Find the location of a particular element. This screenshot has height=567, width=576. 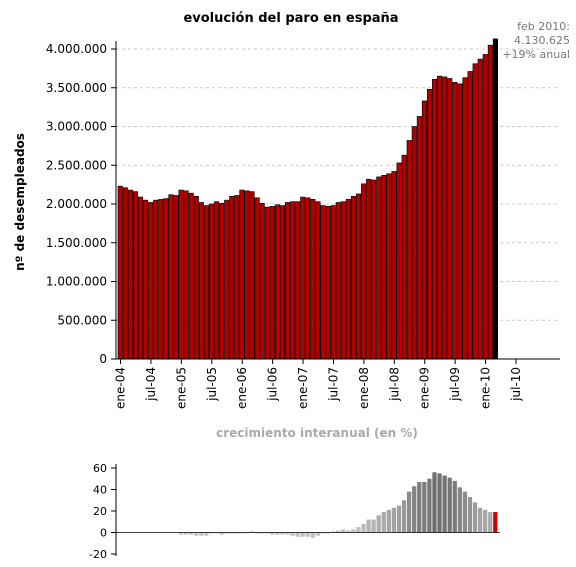

growth-y-tick-labels: -20 0 20 40 60 is located at coordinates (102, 511).